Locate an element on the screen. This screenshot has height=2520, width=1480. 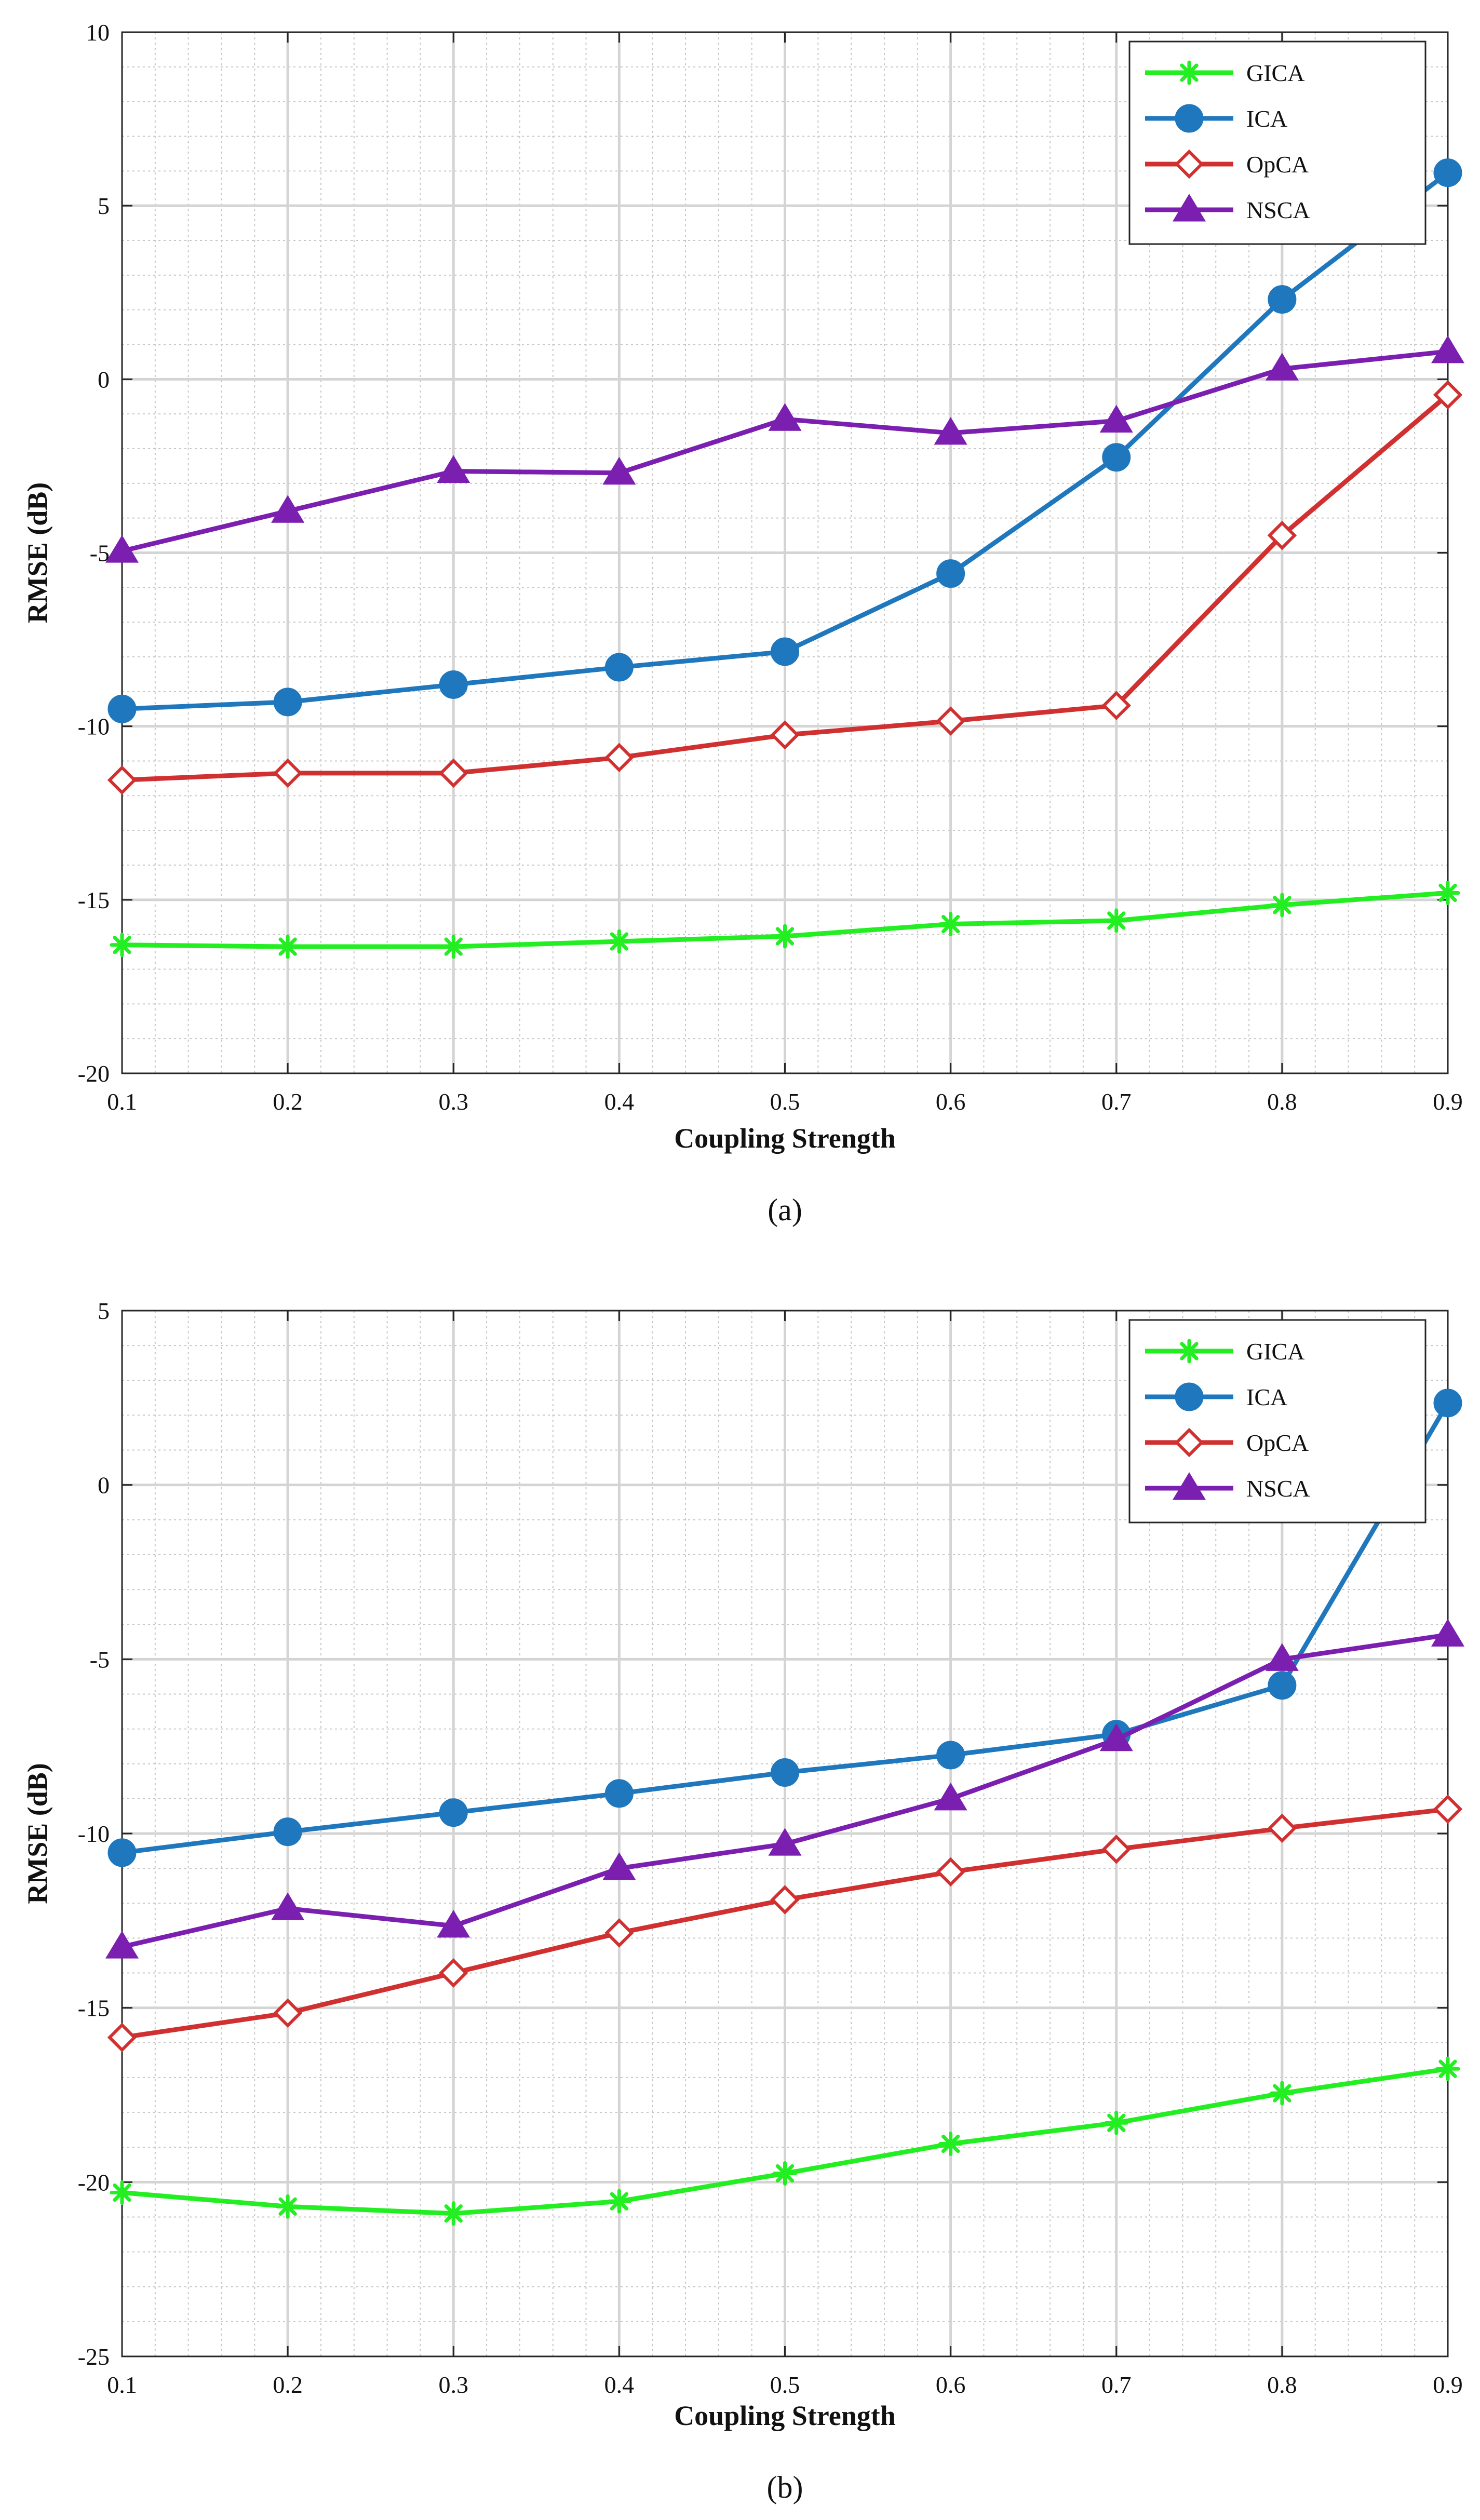
y-tick-label: 10 is located at coordinates (98, 32).